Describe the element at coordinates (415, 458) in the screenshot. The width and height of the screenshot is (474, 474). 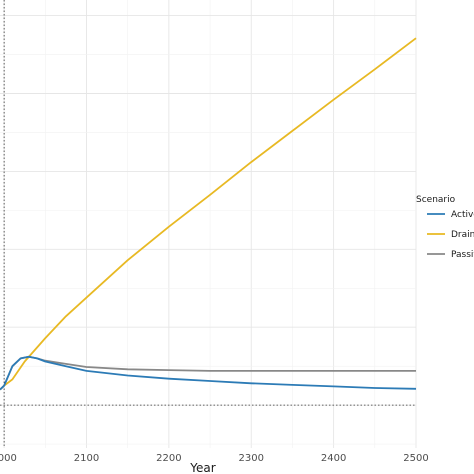
I see `x-tick-label: 2500` at that location.